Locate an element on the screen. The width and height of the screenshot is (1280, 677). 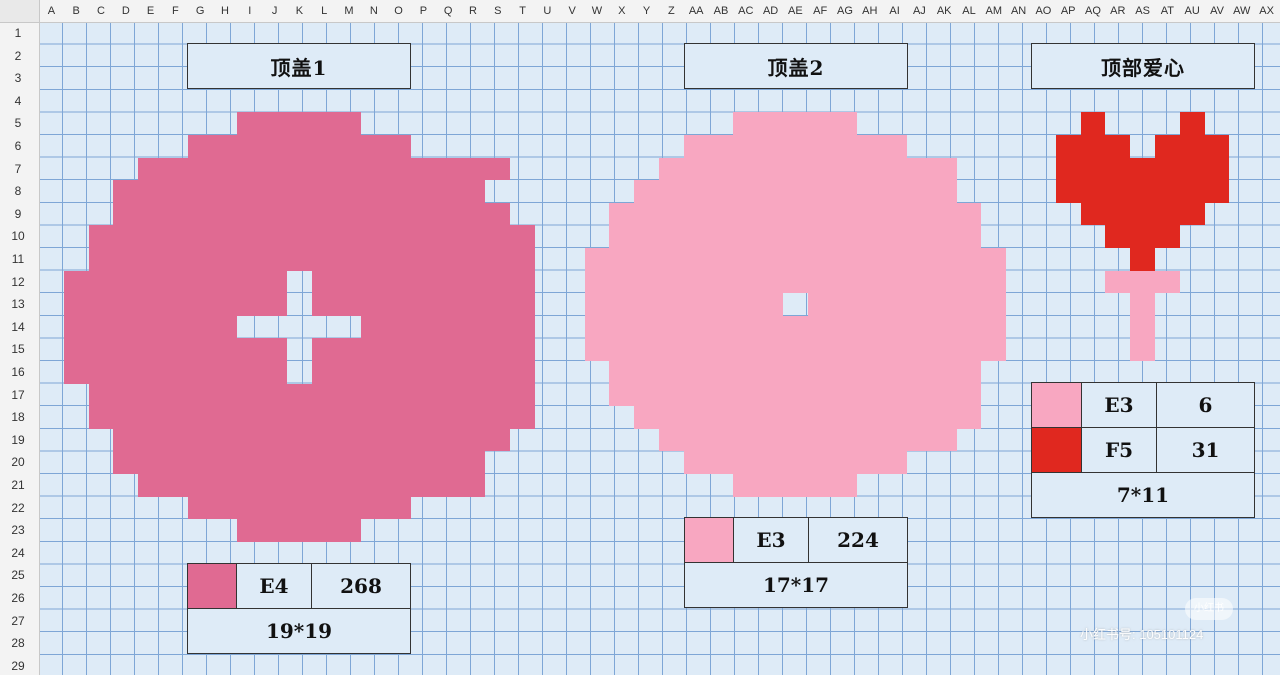
row-header-21: 21 is located at coordinates (18, 485).